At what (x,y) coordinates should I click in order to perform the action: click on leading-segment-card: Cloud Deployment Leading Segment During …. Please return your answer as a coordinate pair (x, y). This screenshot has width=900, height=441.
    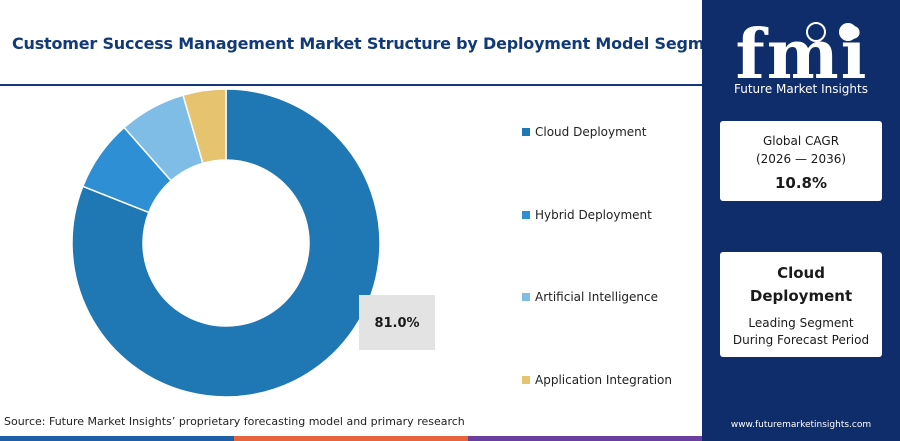
    Looking at the image, I should click on (801, 304).